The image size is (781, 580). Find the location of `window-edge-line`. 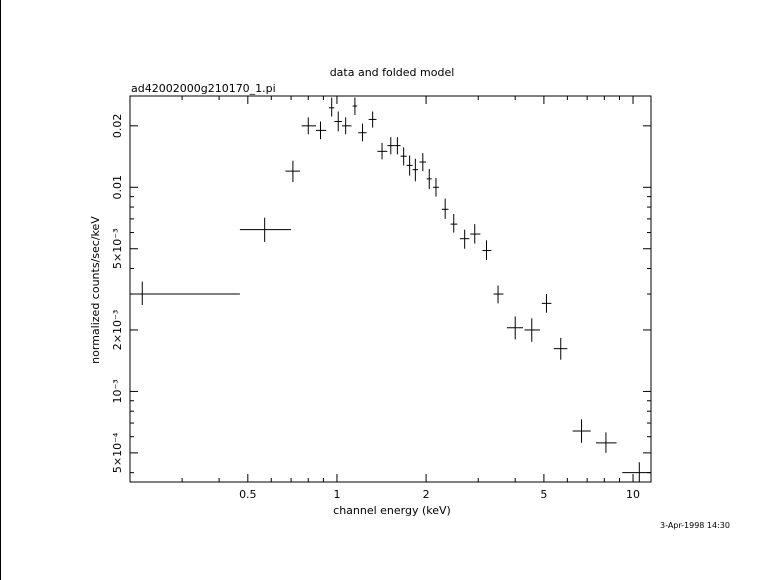

window-edge-line is located at coordinates (0, 290).